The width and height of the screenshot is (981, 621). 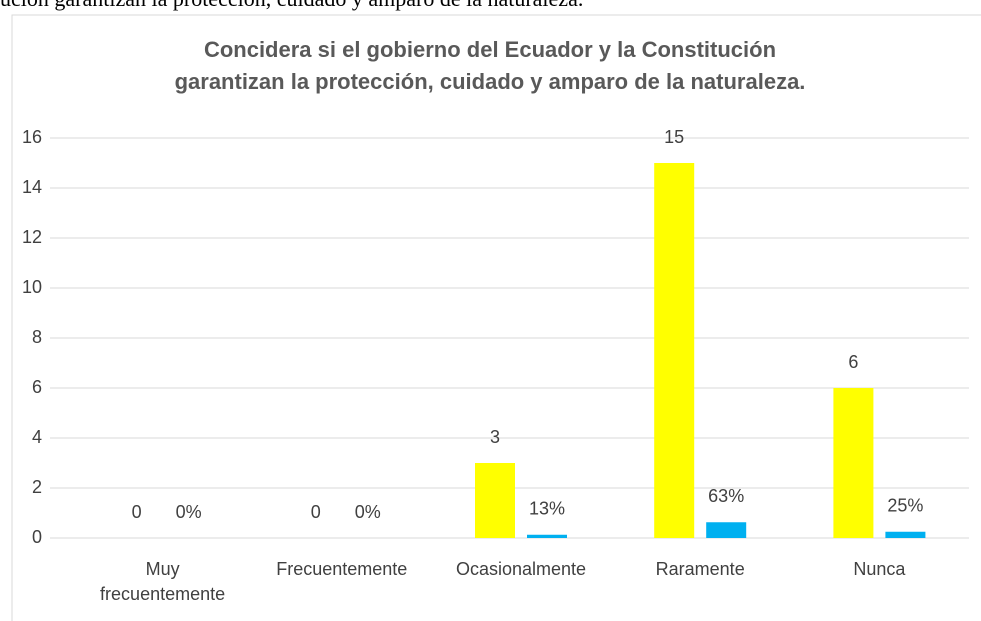 What do you see at coordinates (32, 137) in the screenshot?
I see `y-tick-label: 16` at bounding box center [32, 137].